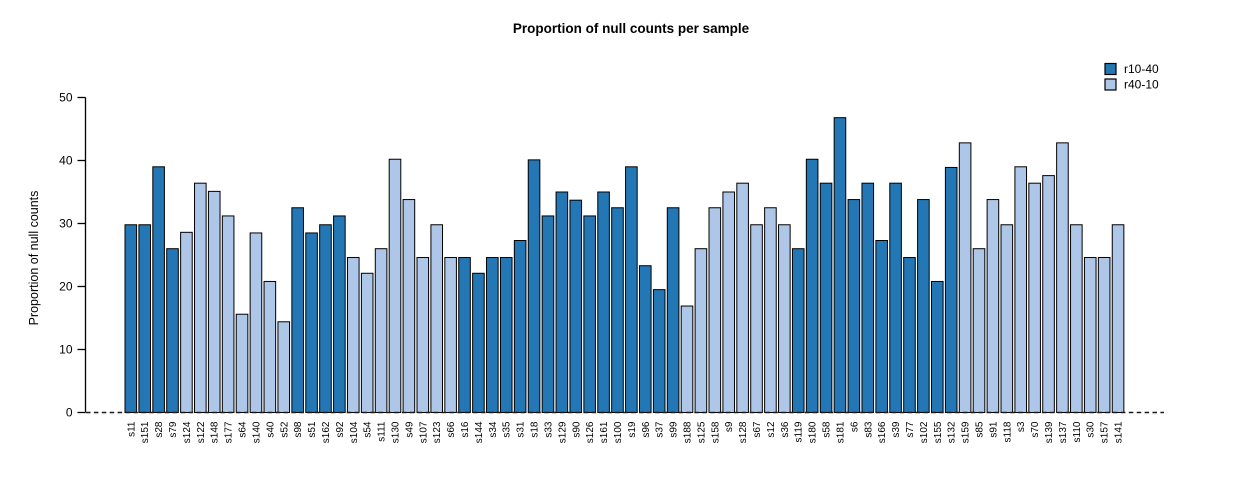  Describe the element at coordinates (659, 351) in the screenshot. I see `bar-s37` at that location.